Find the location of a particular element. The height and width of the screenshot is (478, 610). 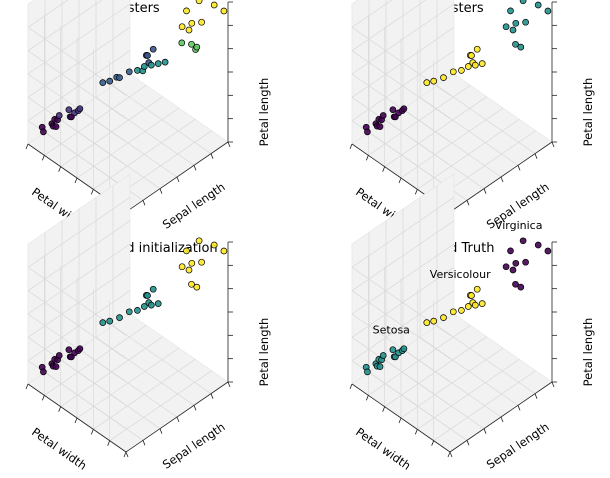

annotation-label: Setosa is located at coordinates (391, 330).